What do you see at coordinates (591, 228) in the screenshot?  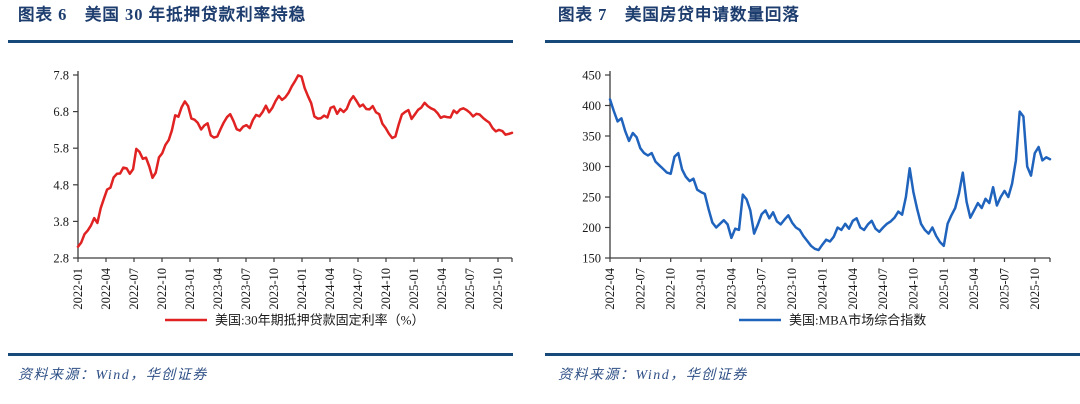 I see `y-tick-label: 200` at bounding box center [591, 228].